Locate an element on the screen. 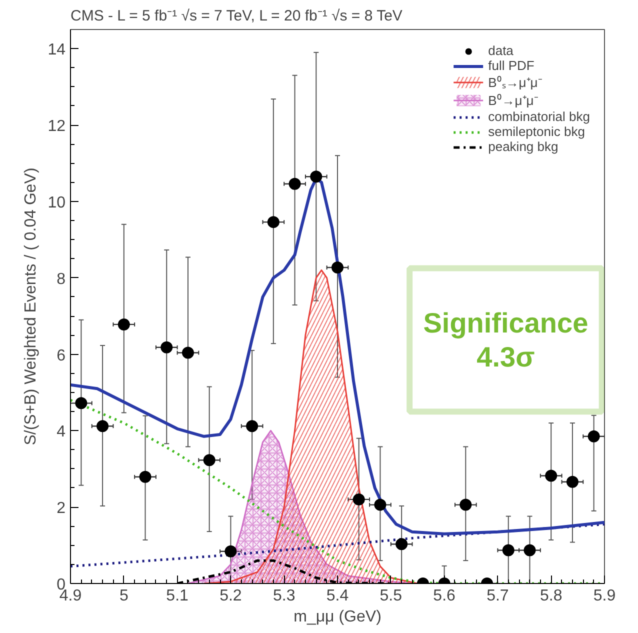 The image size is (638, 633). chart-title: CMS - L = 5 fb⁻¹ √s = 7 TeV, L = 20 fb⁻¹ √s = 8 TeV is located at coordinates (236, 16).